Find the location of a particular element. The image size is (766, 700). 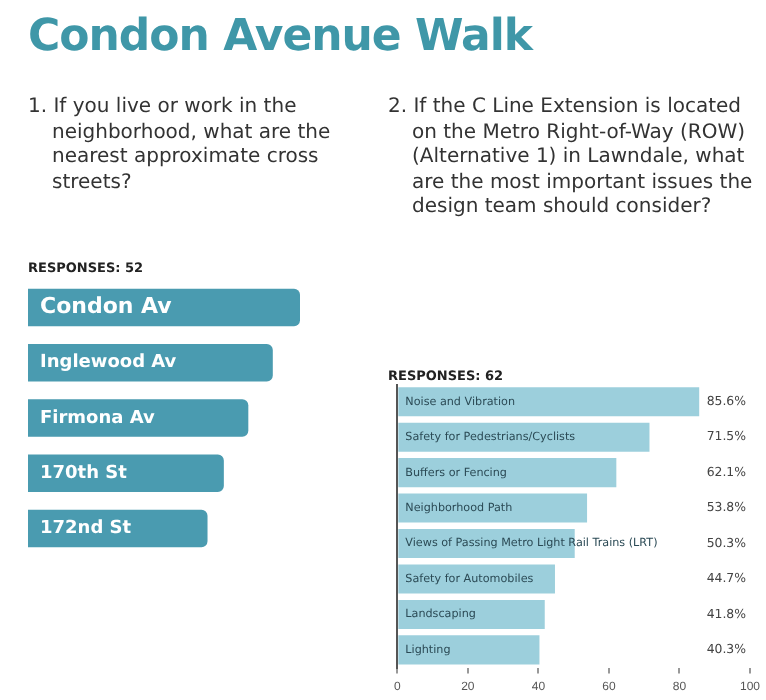

y-tick-label: Firmona Av is located at coordinates (97, 418).